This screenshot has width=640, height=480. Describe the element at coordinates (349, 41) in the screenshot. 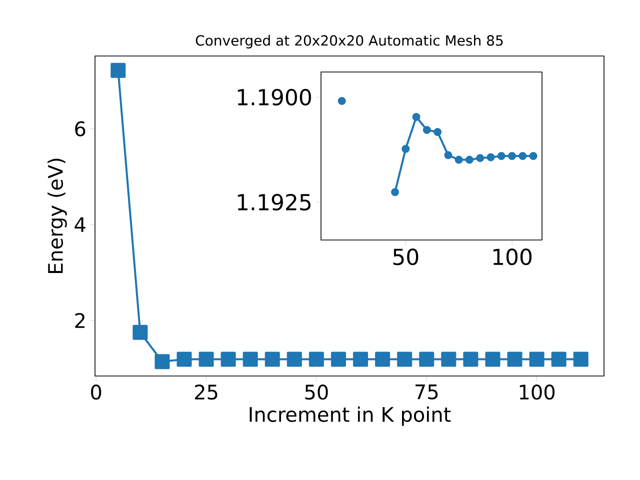

I see `chart-title: Converged at 20x20x20 Automatic Mesh 85` at that location.